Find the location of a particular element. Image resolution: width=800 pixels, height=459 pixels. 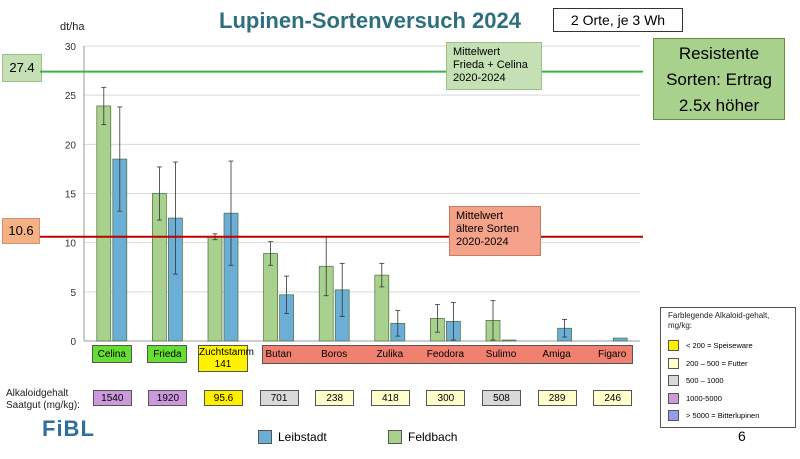

alkaloid-value: 1540 is located at coordinates (112, 398).